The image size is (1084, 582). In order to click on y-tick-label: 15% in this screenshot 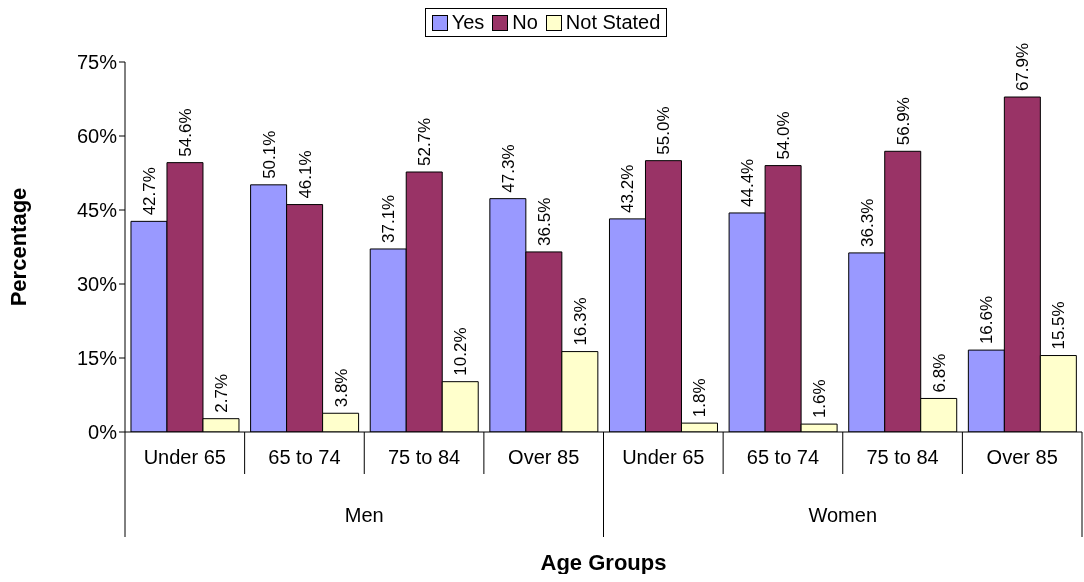, I will do `click(97, 358)`.